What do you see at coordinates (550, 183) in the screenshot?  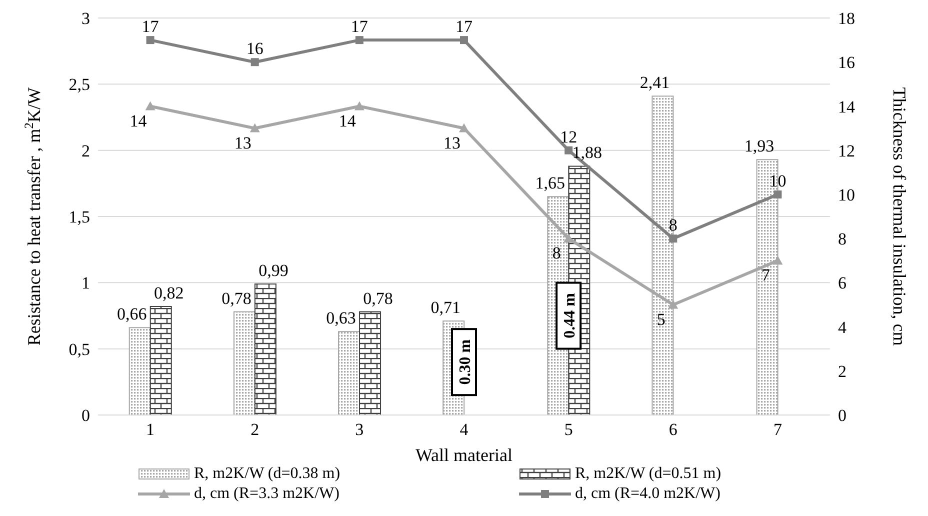 I see `data-label: 1,65` at bounding box center [550, 183].